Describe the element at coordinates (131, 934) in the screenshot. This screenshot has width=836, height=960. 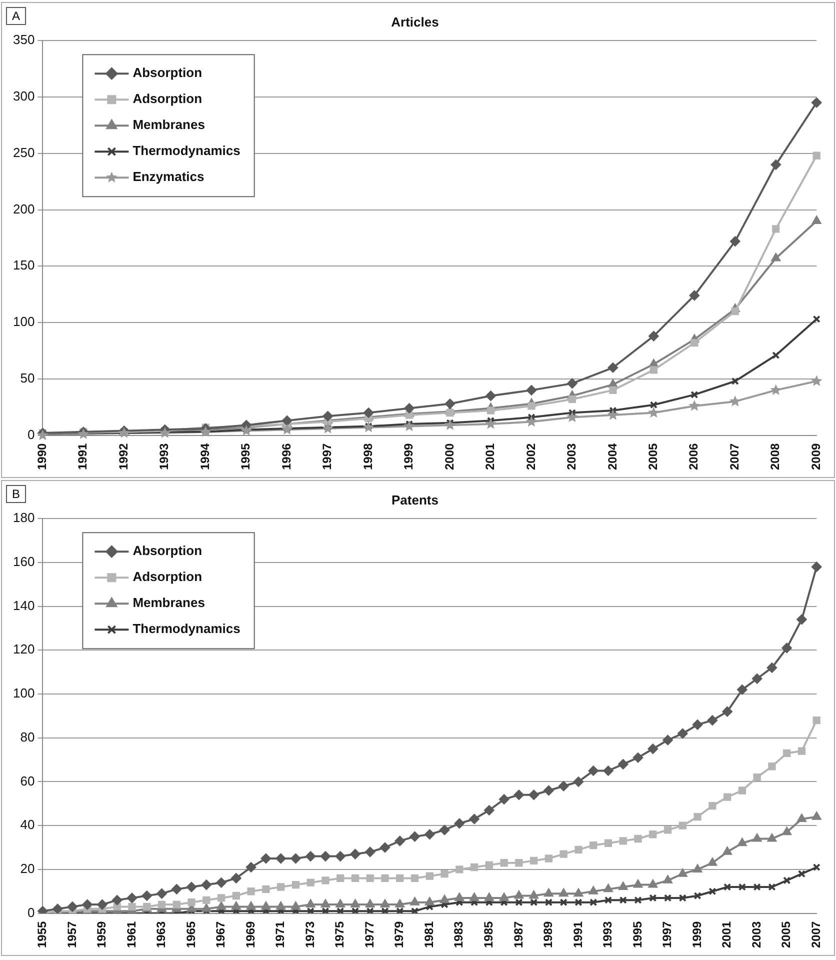
I see `x-tick-label: 1961` at that location.